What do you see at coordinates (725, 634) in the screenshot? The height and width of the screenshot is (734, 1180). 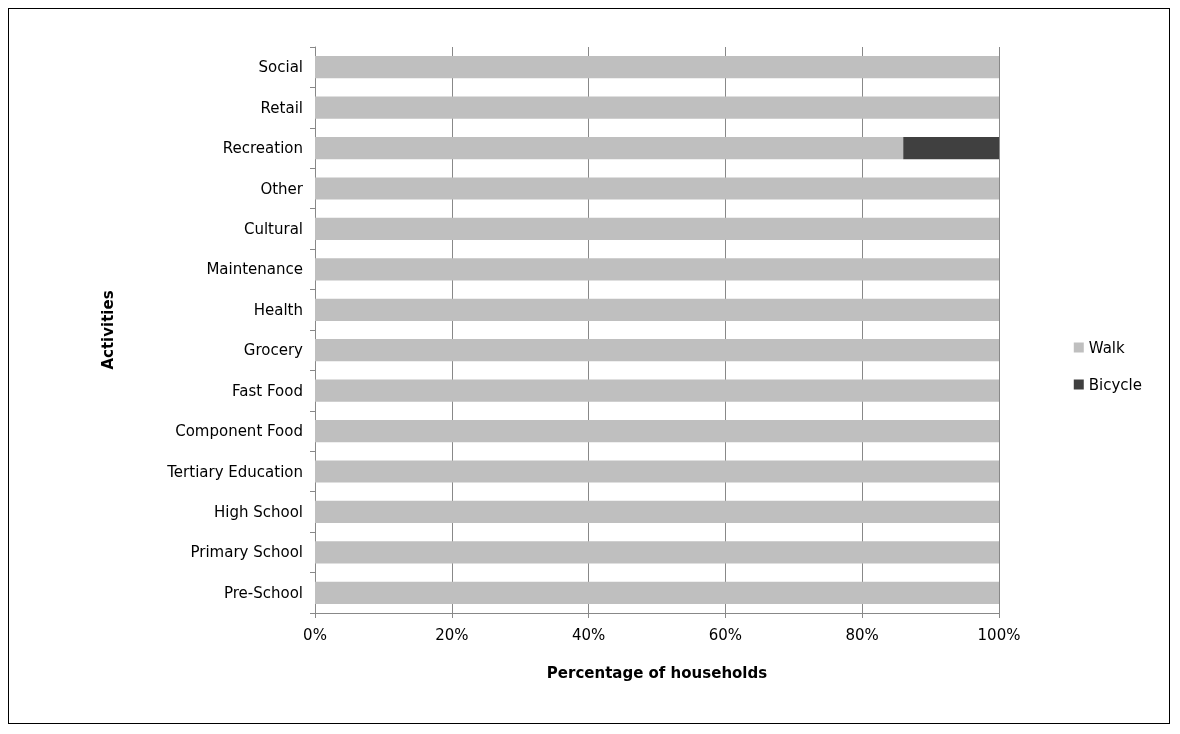 I see `x-tick-label: 60%` at bounding box center [725, 634].